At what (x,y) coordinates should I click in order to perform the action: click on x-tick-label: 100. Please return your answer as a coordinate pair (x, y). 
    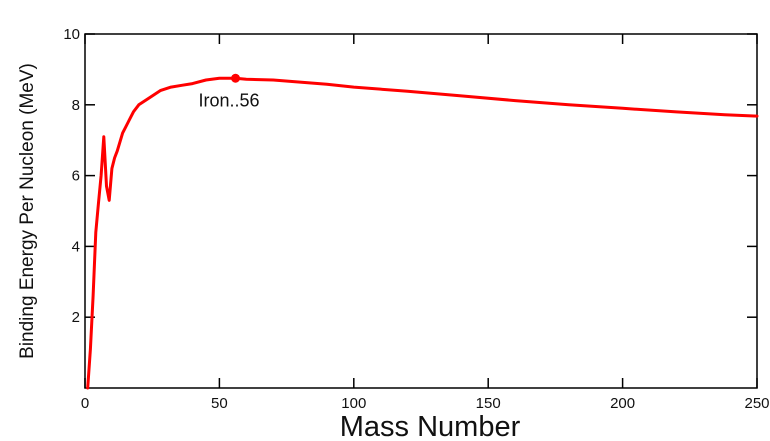
    Looking at the image, I should click on (353, 403).